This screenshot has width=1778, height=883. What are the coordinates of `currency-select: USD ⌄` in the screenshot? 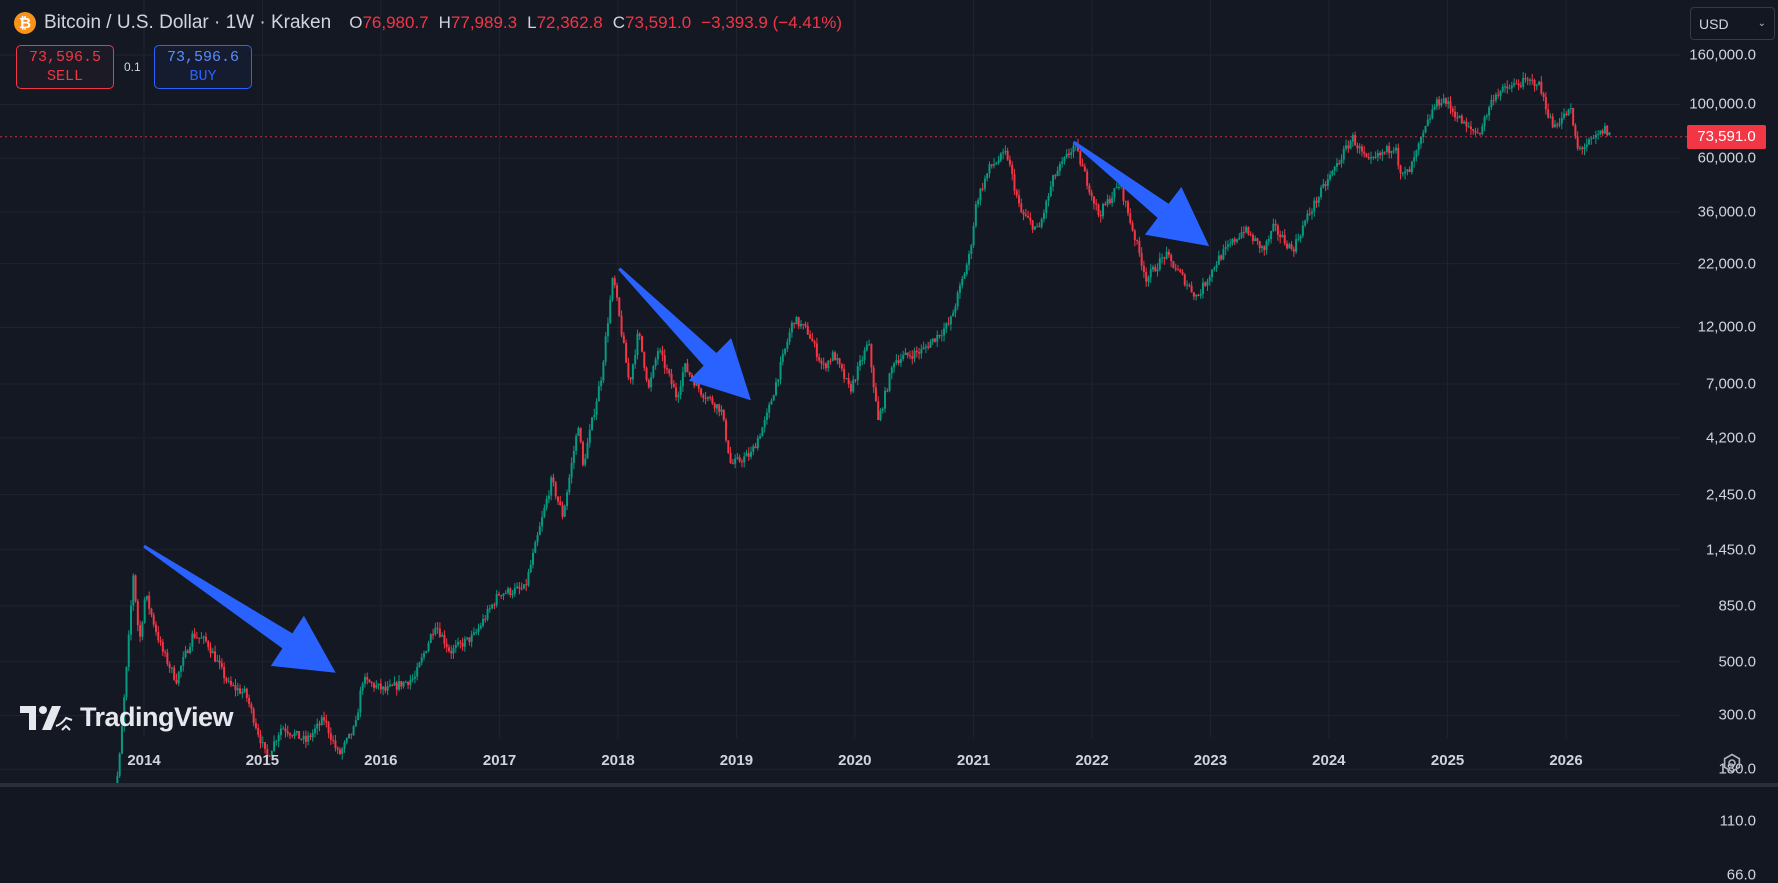 It's located at (1732, 23).